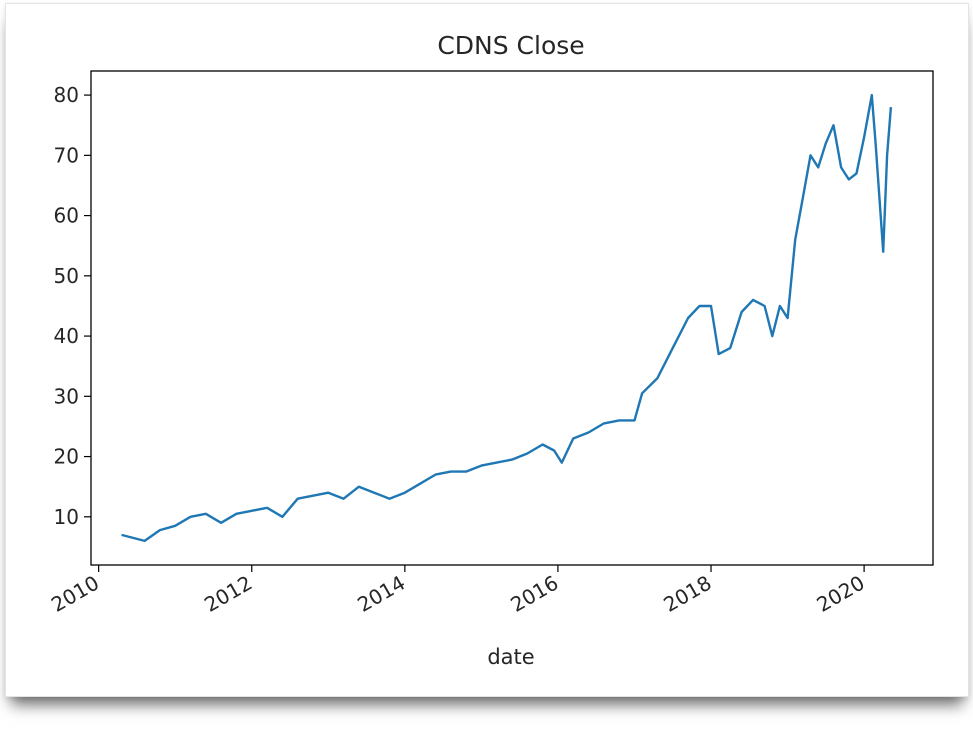  What do you see at coordinates (687, 594) in the screenshot?
I see `x-tick-label: 2018` at bounding box center [687, 594].